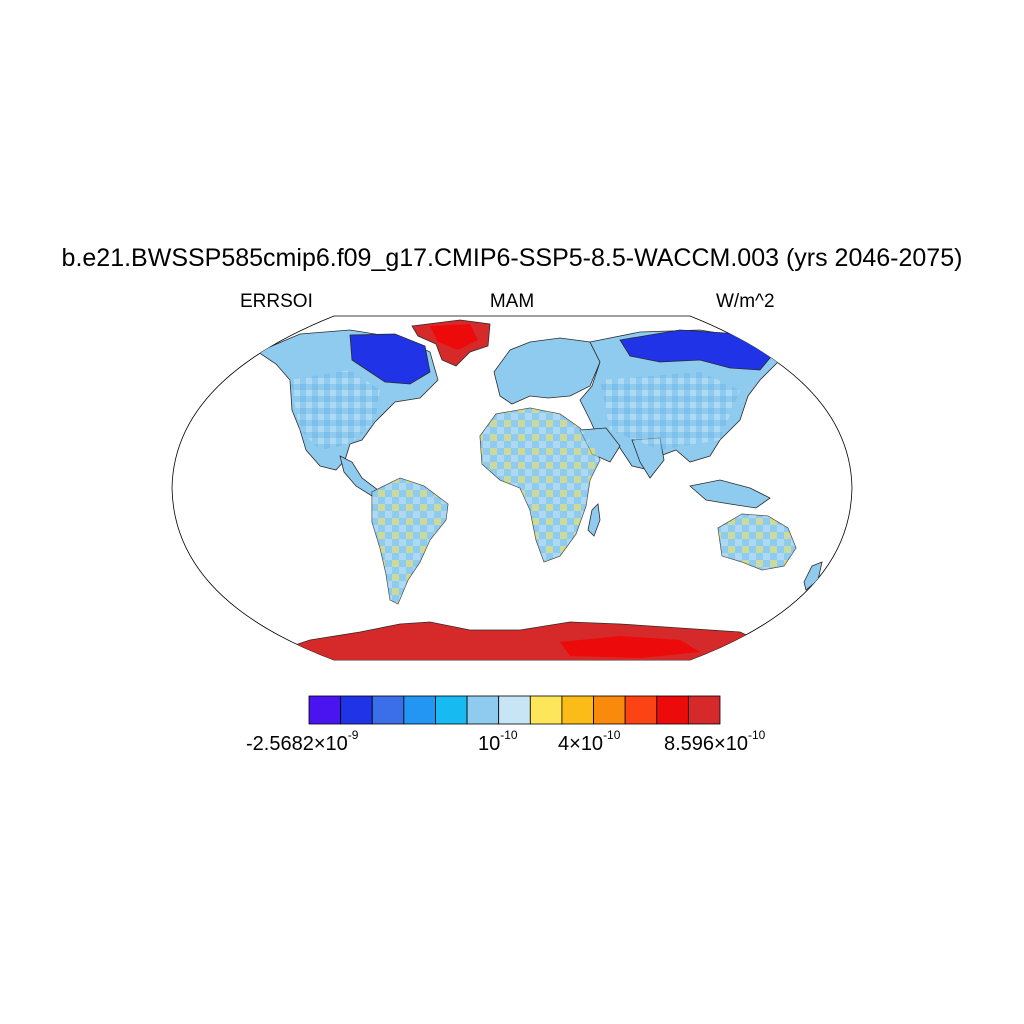 This screenshot has width=1024, height=1024. I want to click on colorbar-label-mid: 10-10, so click(498, 741).